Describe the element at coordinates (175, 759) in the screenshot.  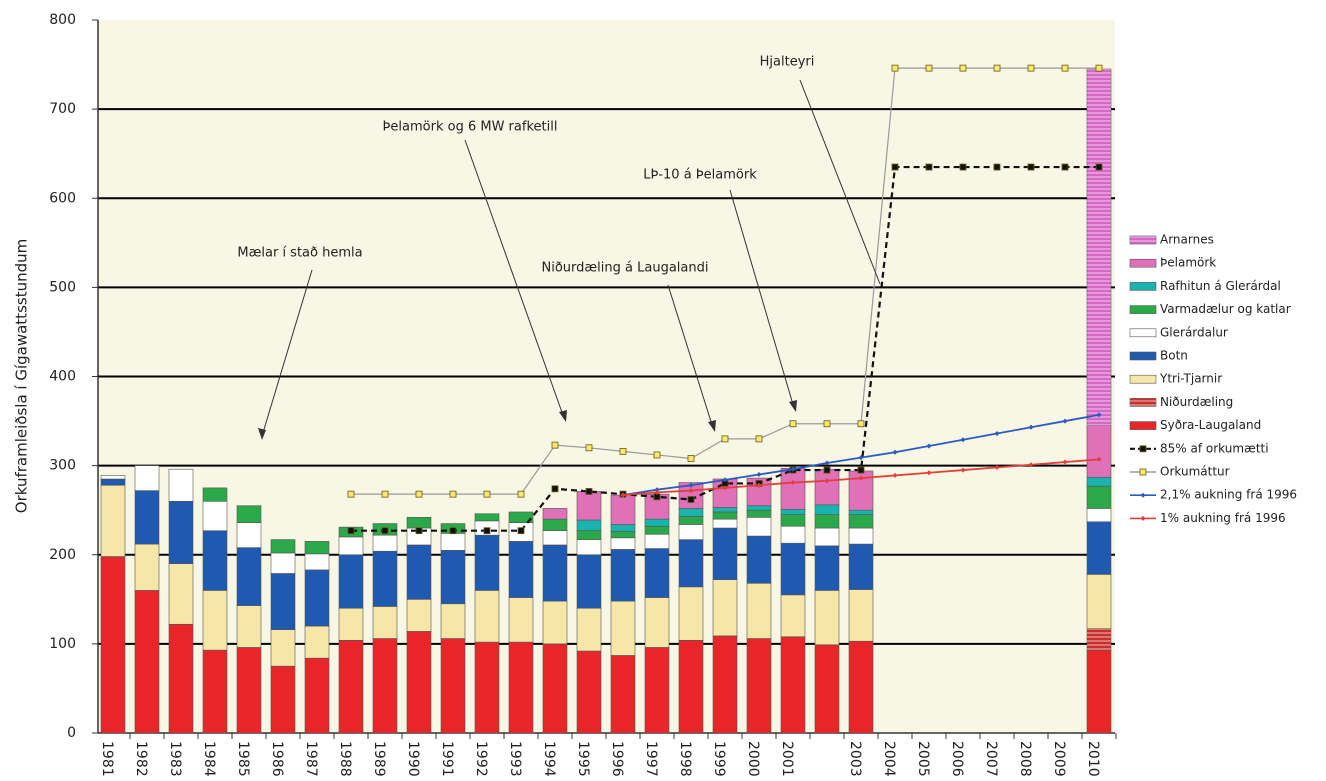
I see `x-tick-label: 1983` at that location.